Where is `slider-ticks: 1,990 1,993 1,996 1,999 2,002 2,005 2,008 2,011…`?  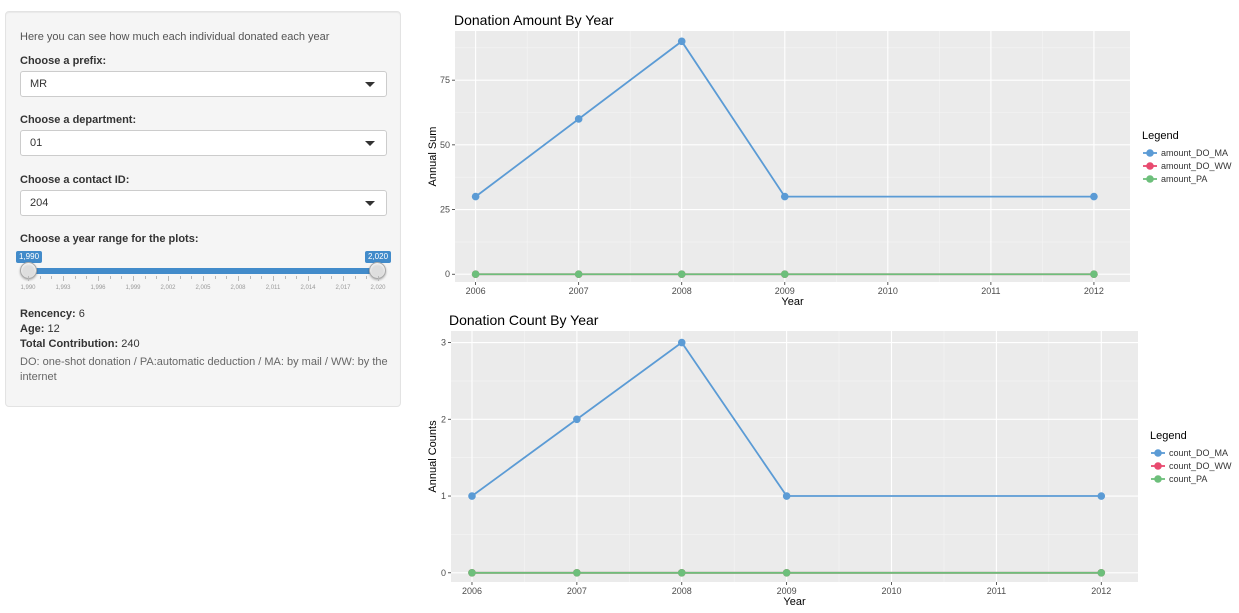
slider-ticks: 1,990 1,993 1,996 1,999 2,002 2,005 2,008 2,011… is located at coordinates (203, 286).